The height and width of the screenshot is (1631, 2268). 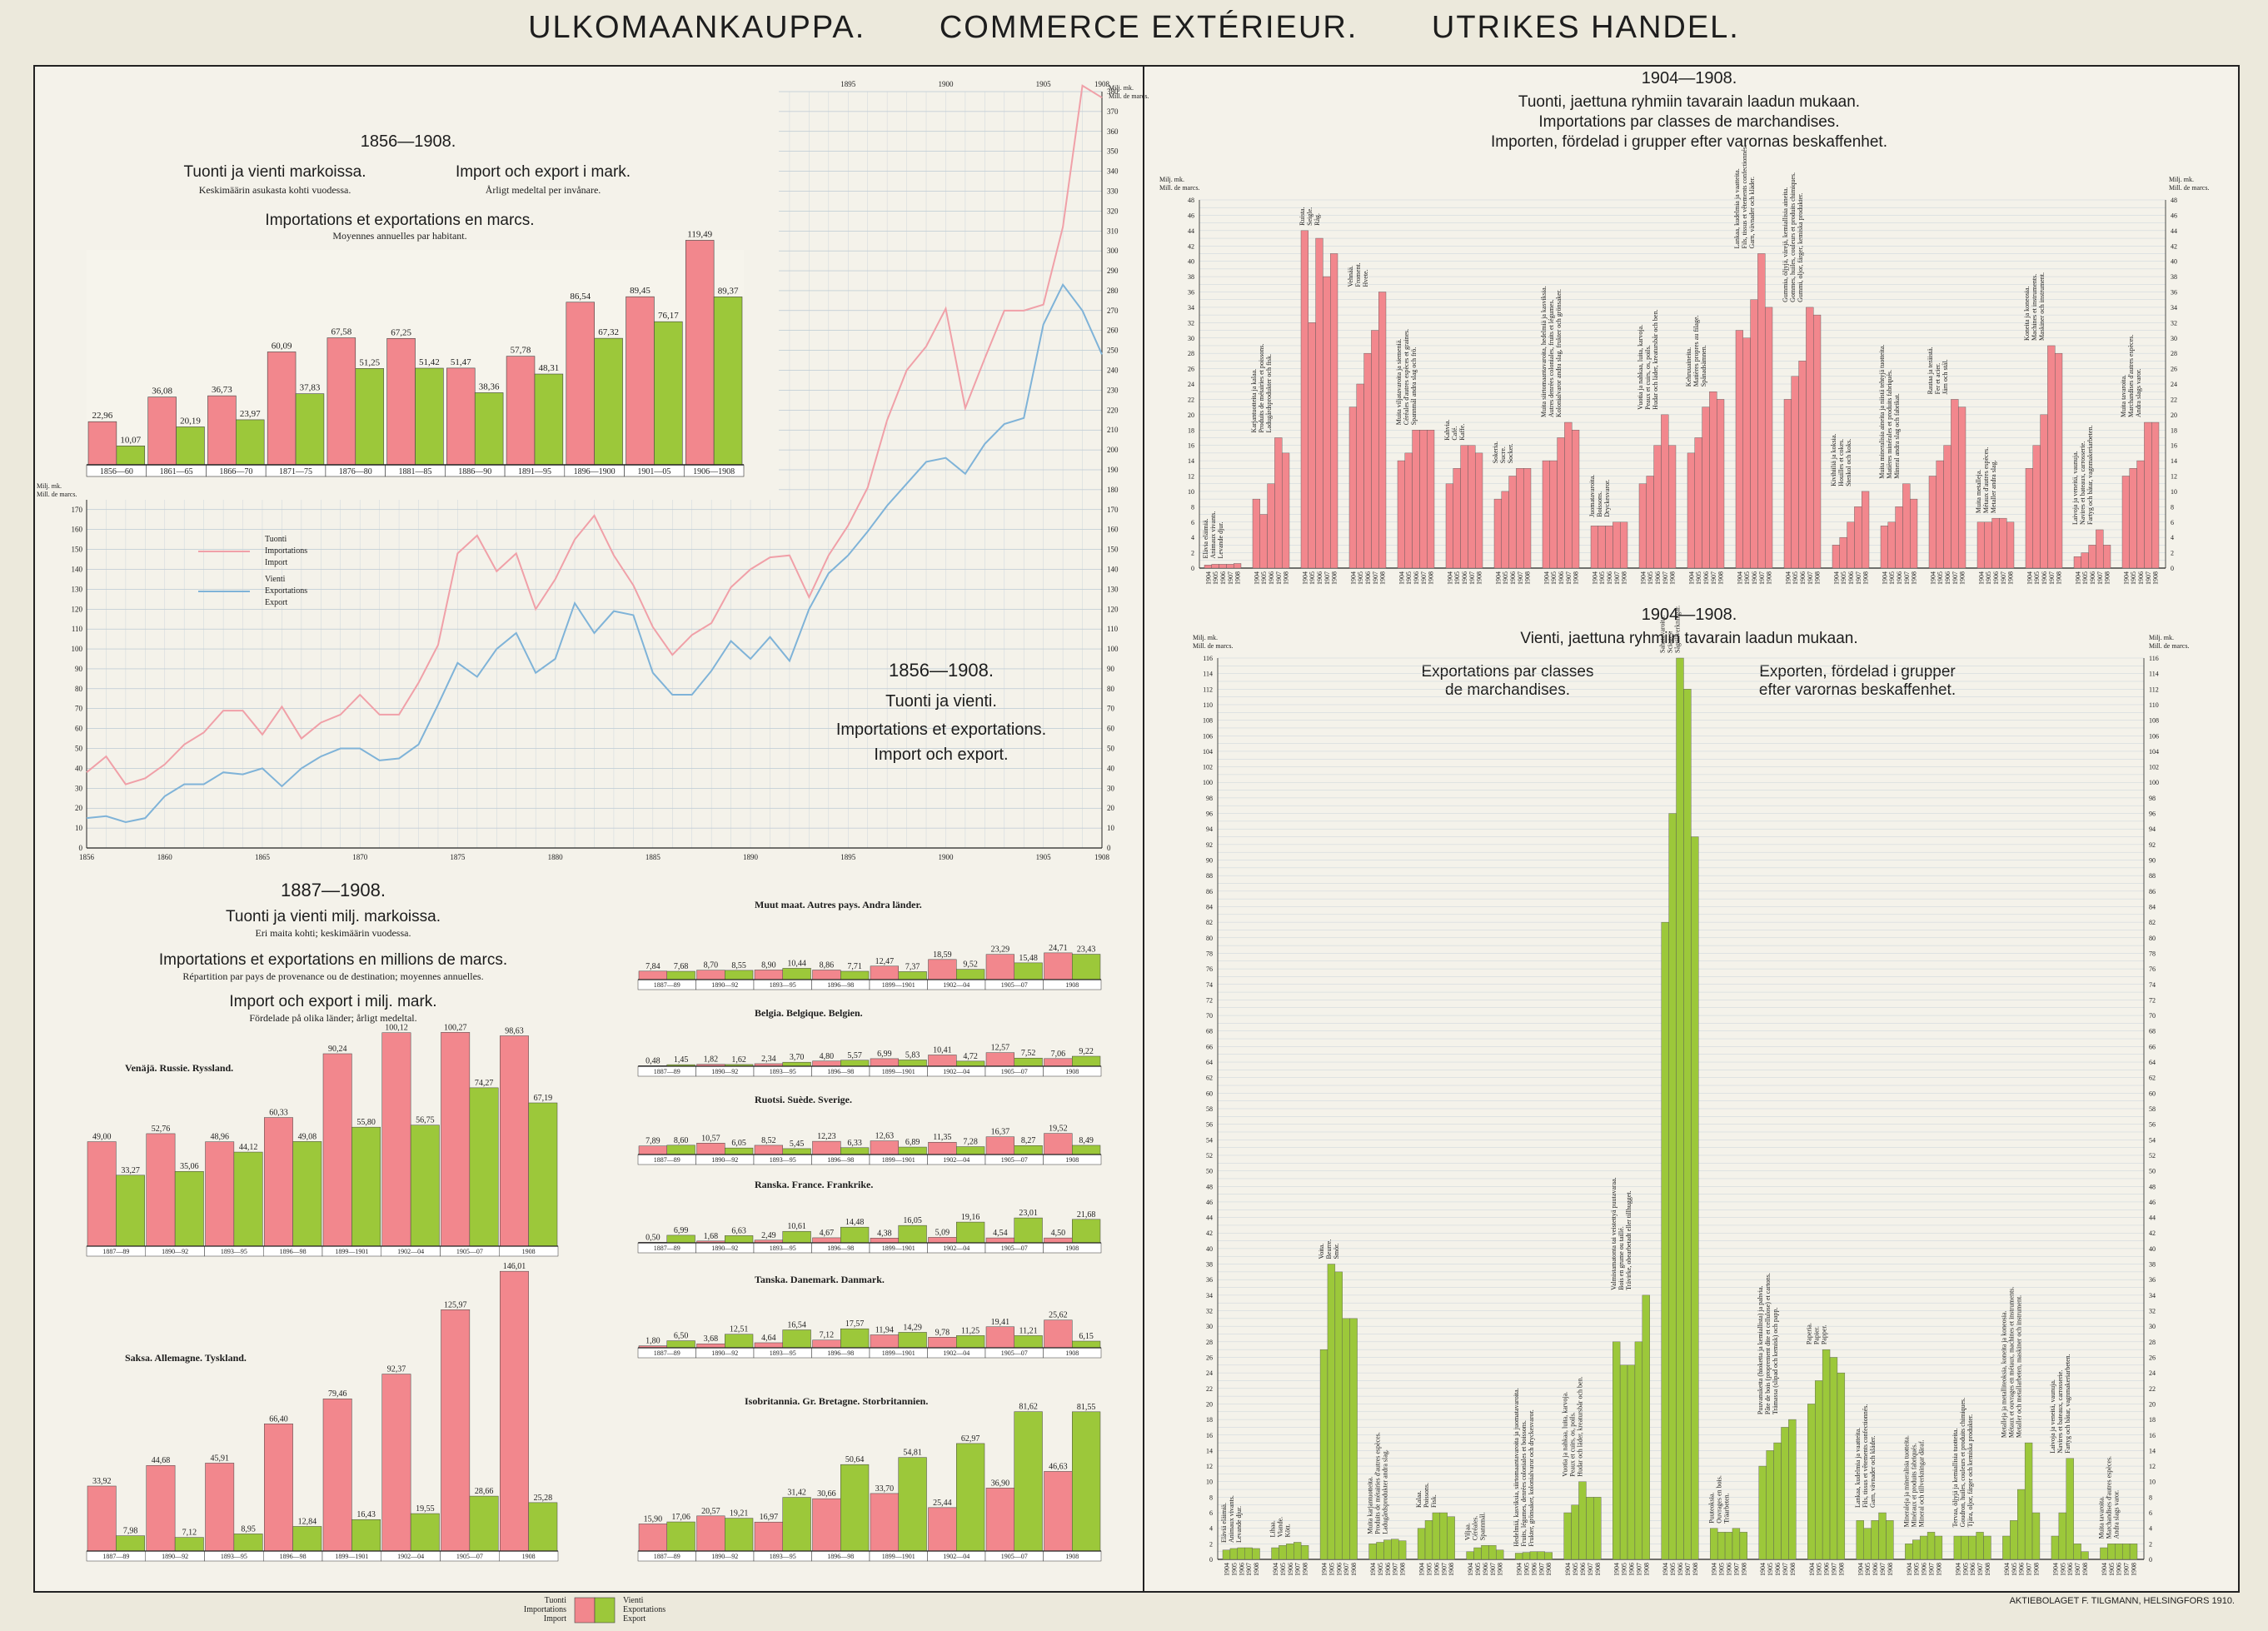 I want to click on group-category-label: Céréales., so click(x=1475, y=1528).